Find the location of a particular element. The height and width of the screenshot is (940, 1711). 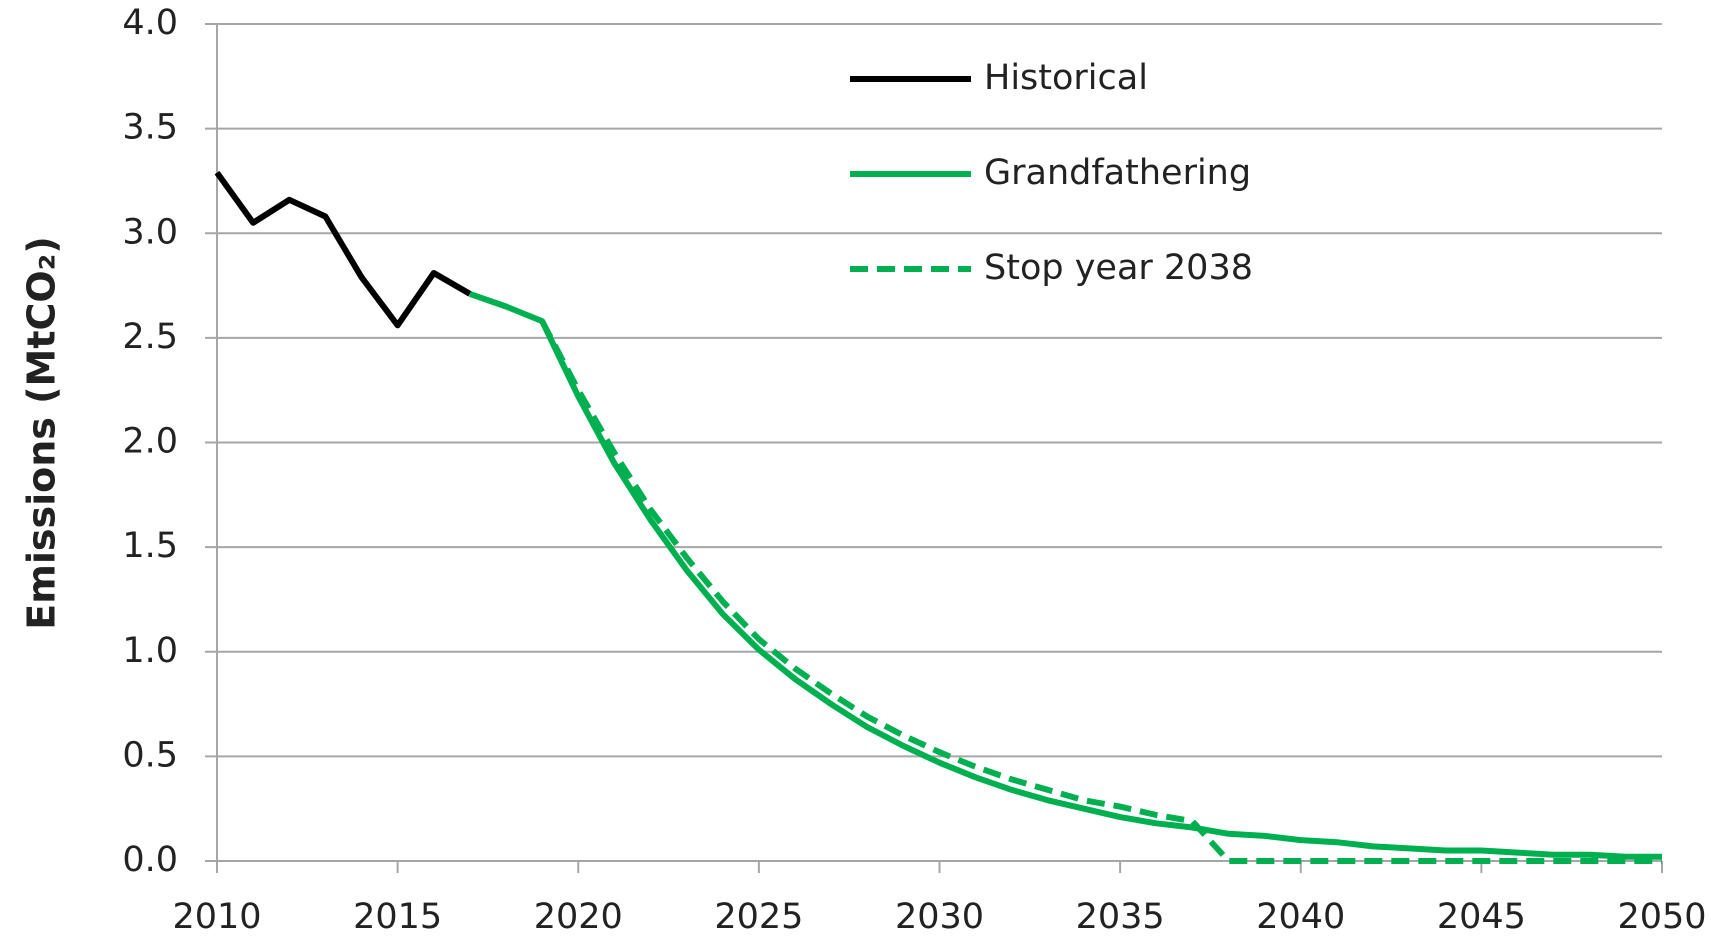

x-tick-label: 2050 is located at coordinates (1661, 917).